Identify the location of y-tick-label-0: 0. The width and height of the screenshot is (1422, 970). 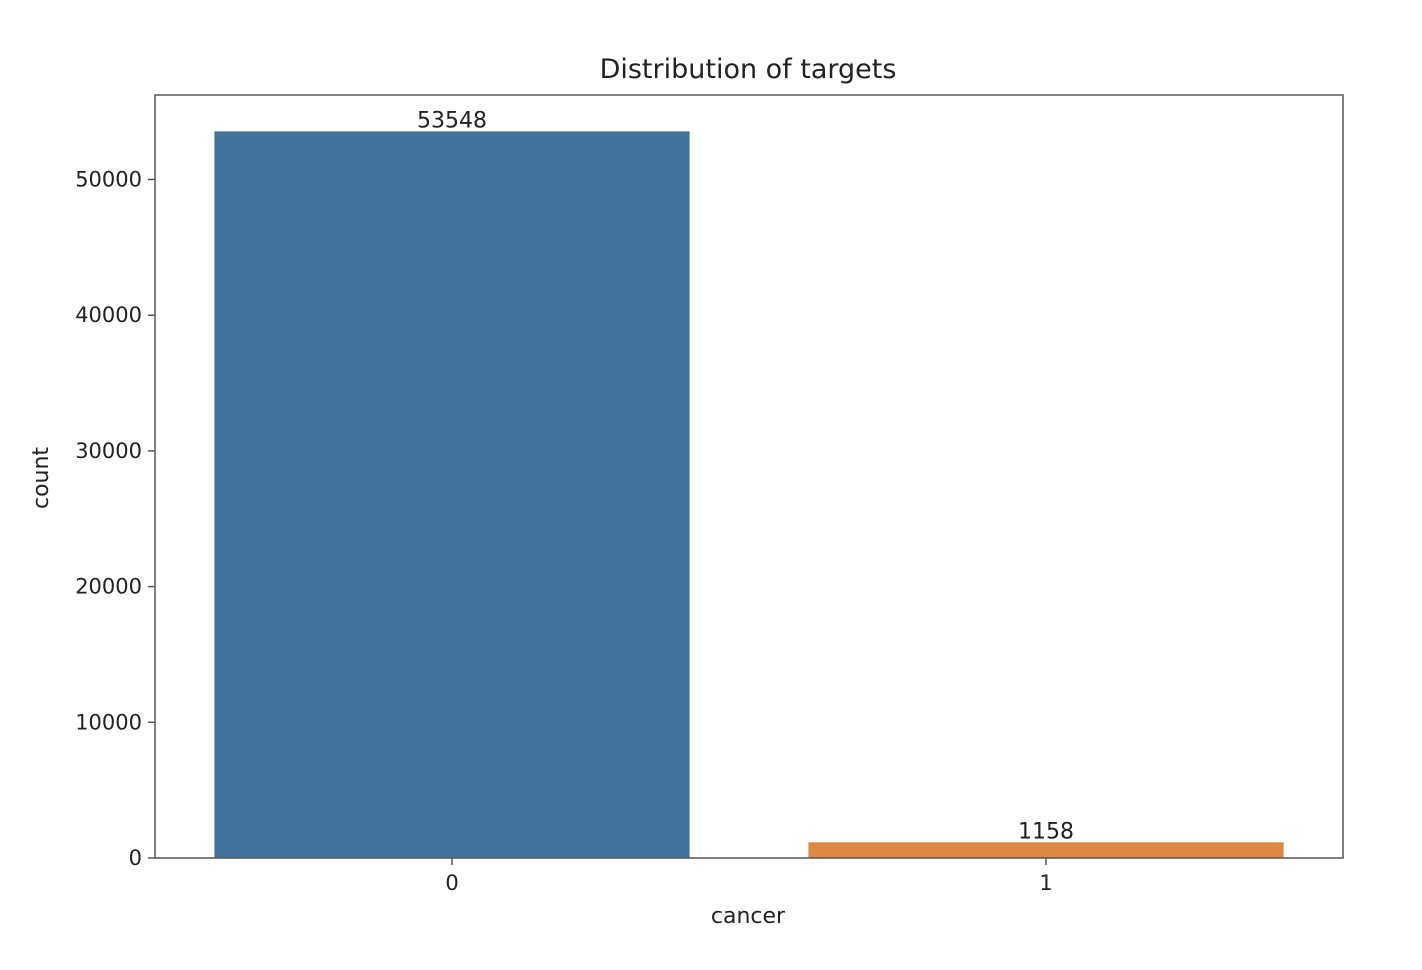
(135, 858).